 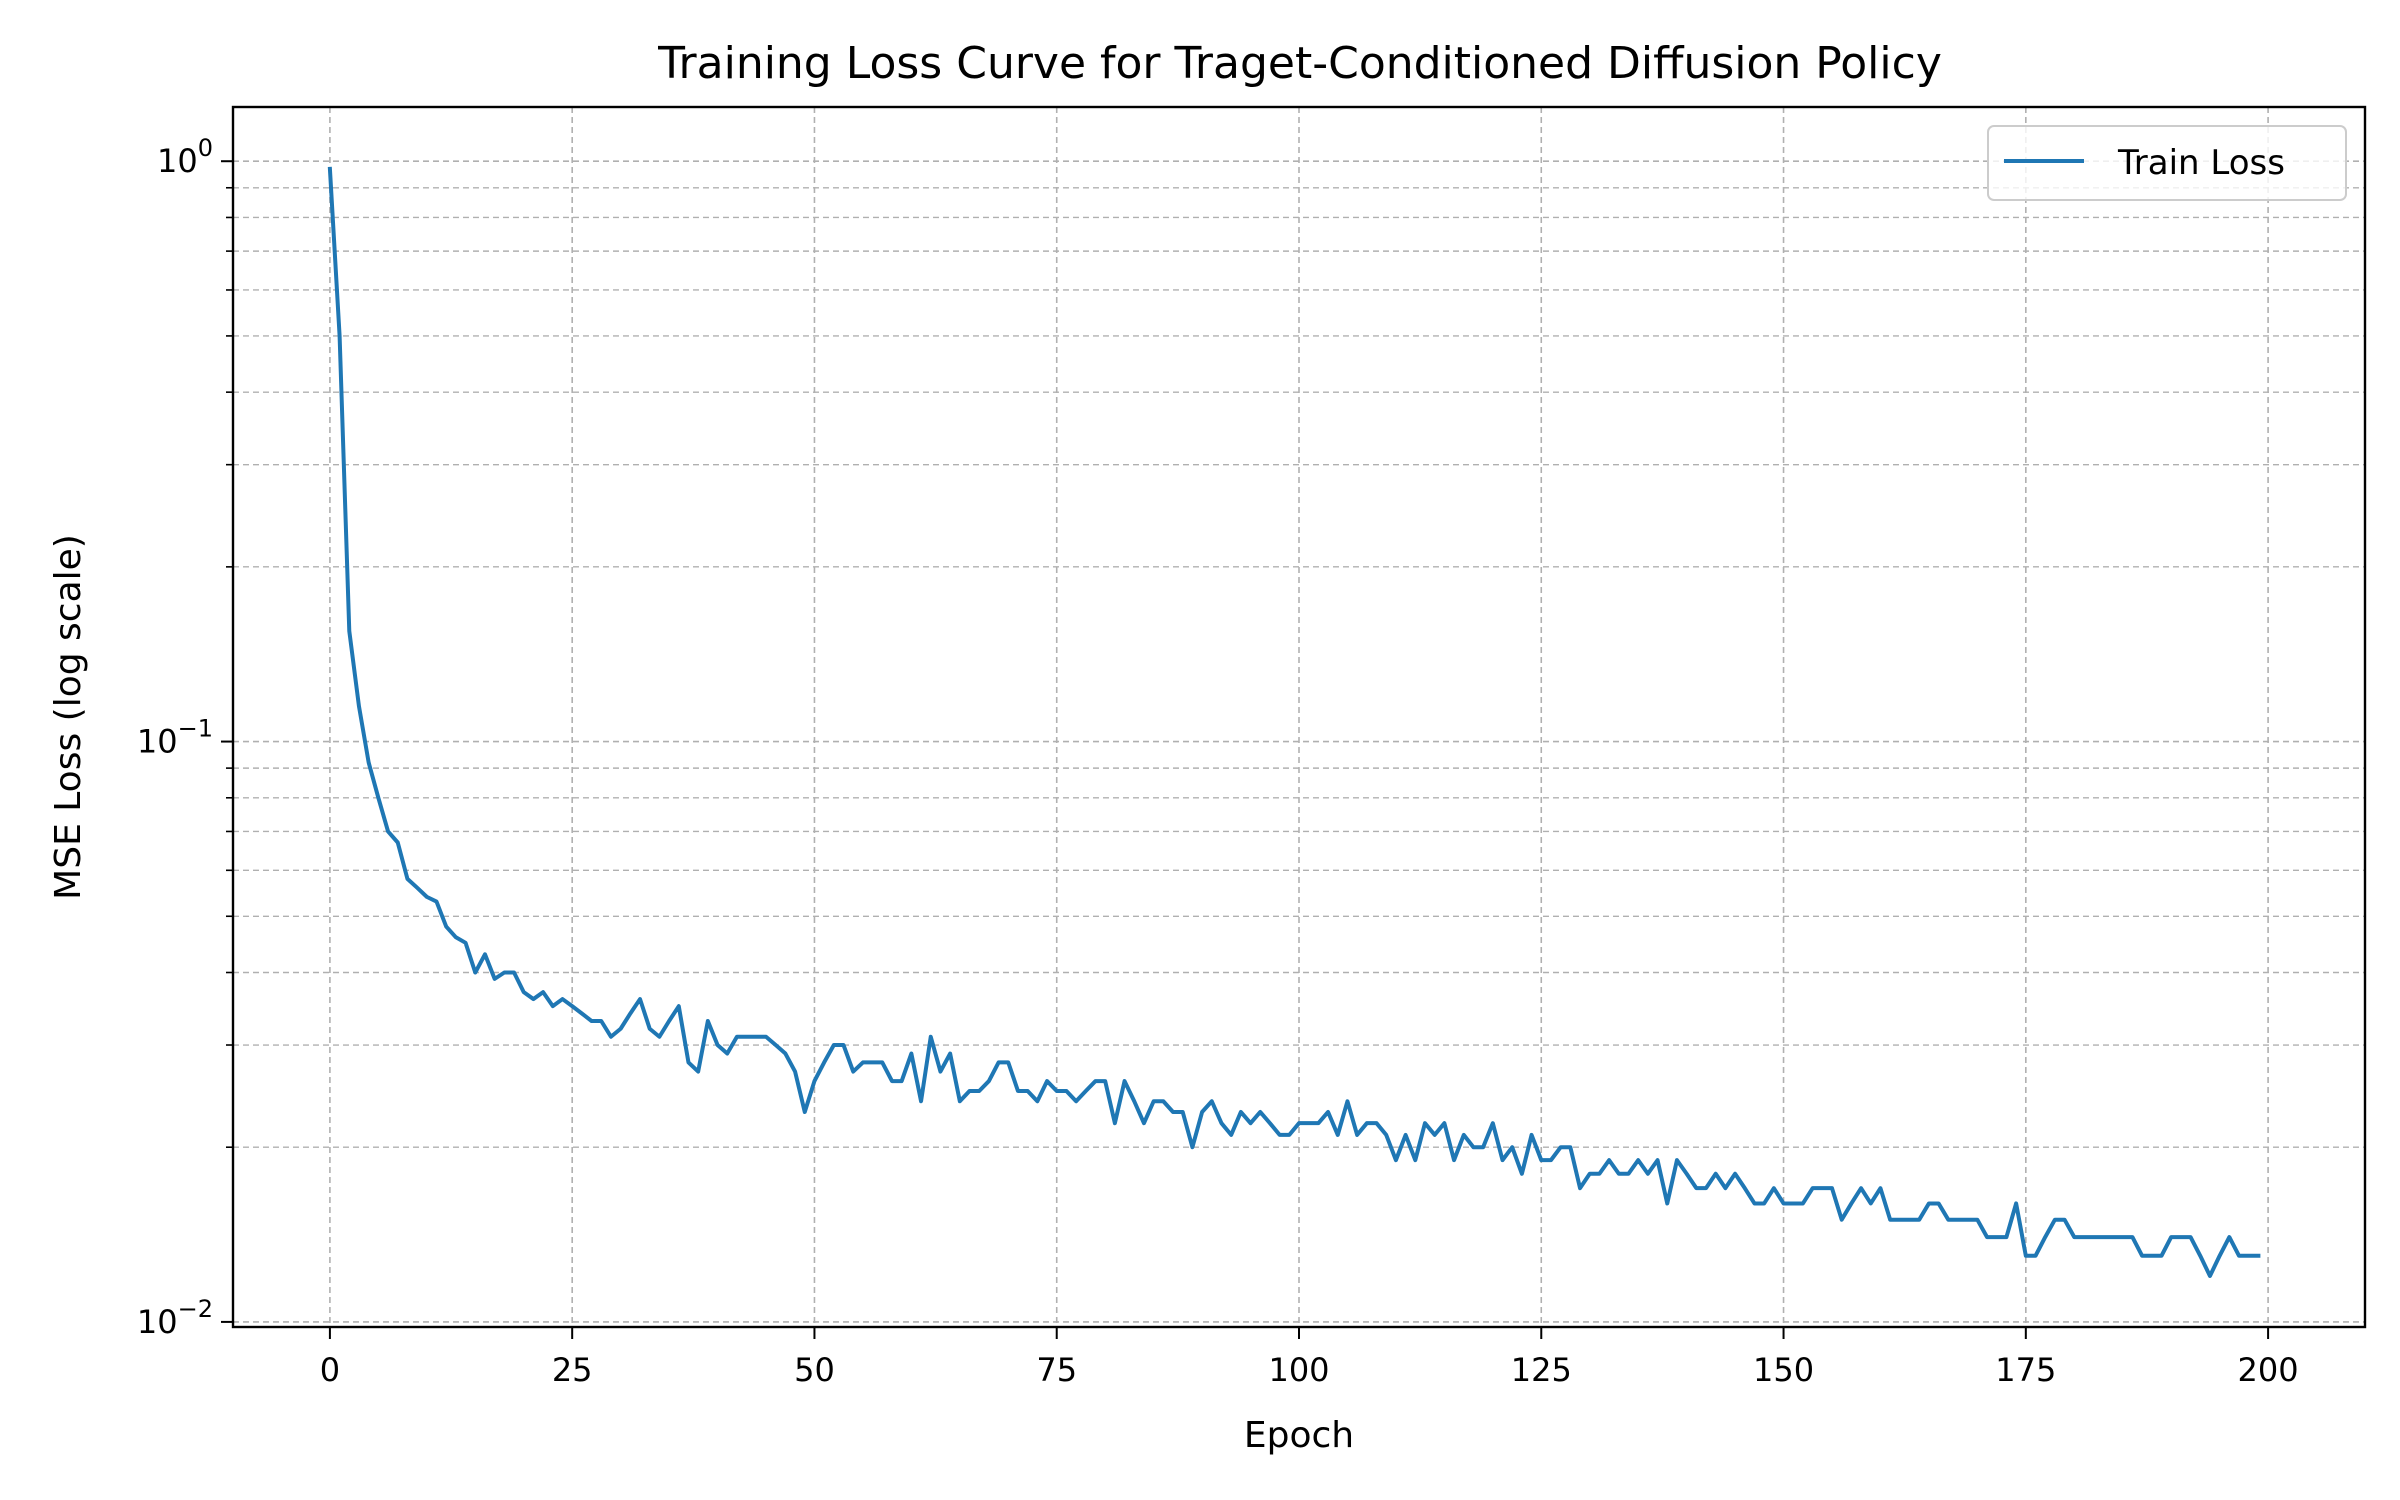 I want to click on x-axis: 0 25 50 75 100 125 150 175 200, so click(x=1309, y=1358).